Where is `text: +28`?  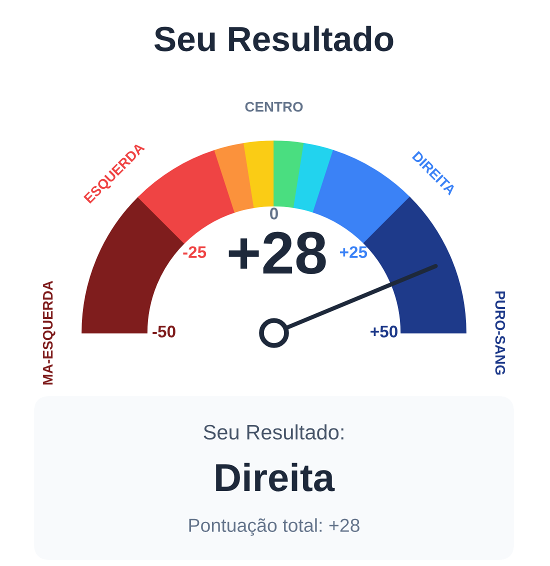 text: +28 is located at coordinates (277, 253).